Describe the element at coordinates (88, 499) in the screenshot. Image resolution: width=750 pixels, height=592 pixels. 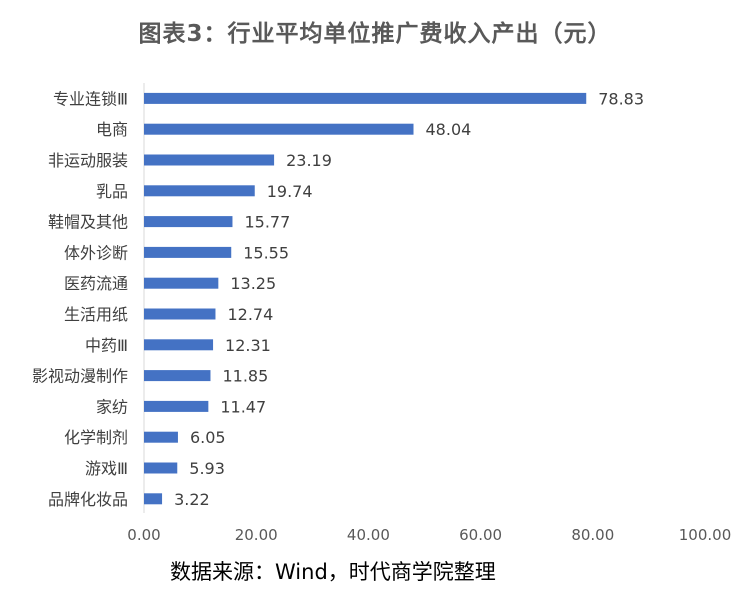
I see `category-label: 品牌化妆品` at that location.